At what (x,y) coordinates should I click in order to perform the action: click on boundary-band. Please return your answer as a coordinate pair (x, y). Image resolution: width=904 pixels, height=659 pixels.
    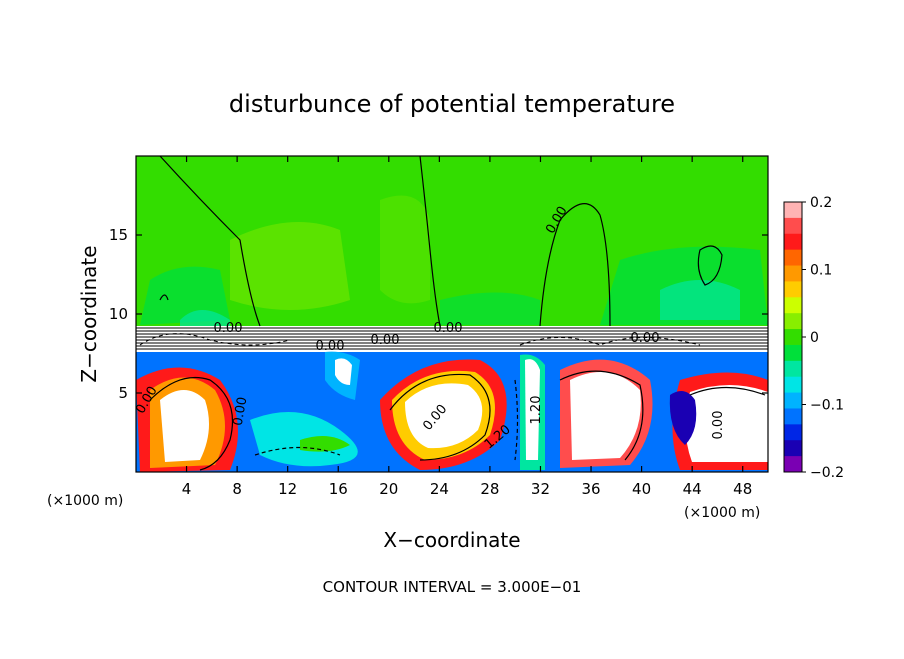
    Looking at the image, I should click on (452, 339).